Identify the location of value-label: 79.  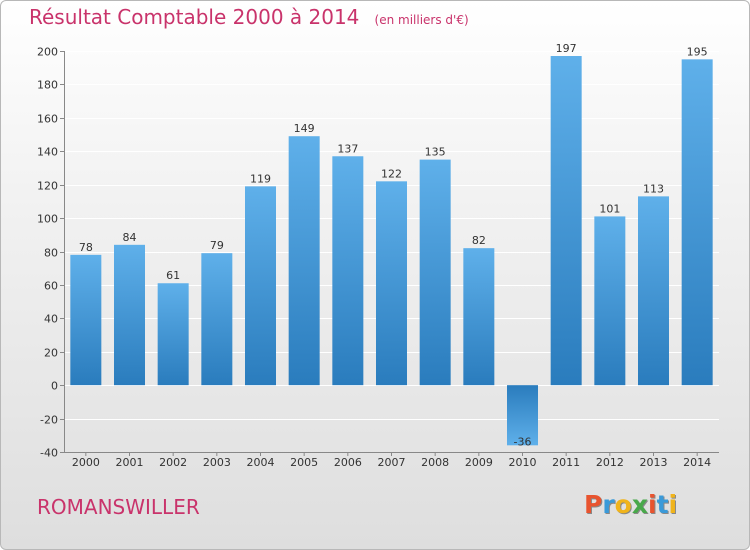
(217, 245).